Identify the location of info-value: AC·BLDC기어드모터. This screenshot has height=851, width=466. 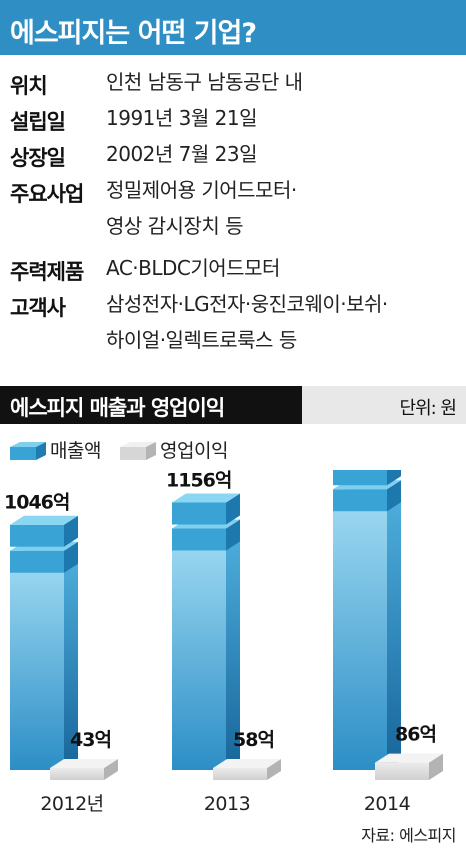
(193, 268).